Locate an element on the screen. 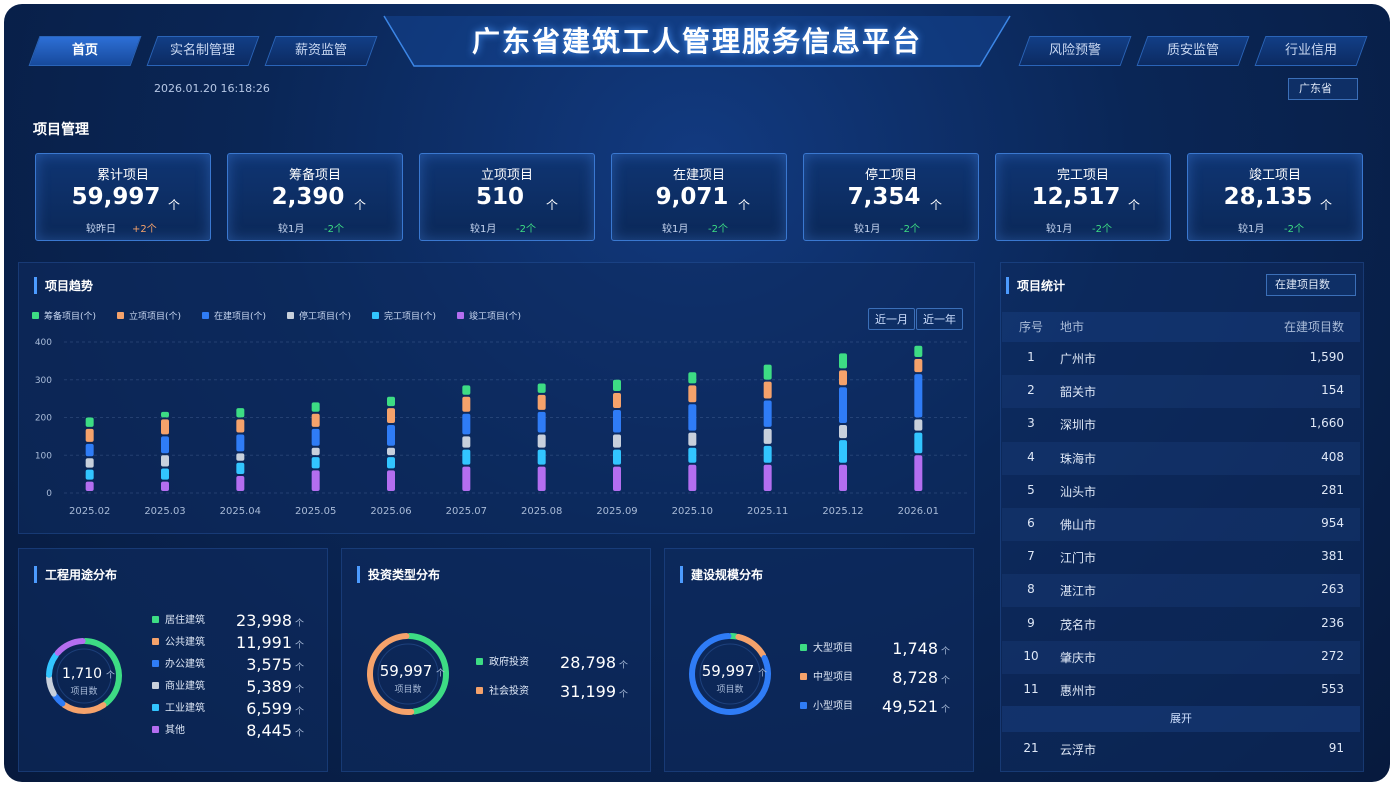 This screenshot has width=1394, height=788. table-cell: 6 is located at coordinates (1031, 523).